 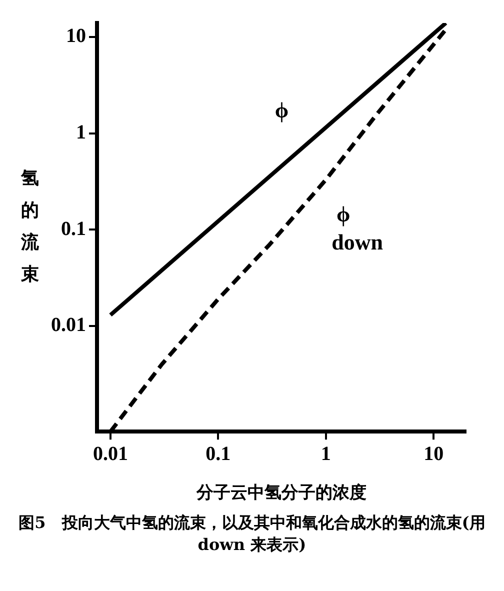 What do you see at coordinates (73, 229) in the screenshot?
I see `y-tick-label: 0.1` at bounding box center [73, 229].